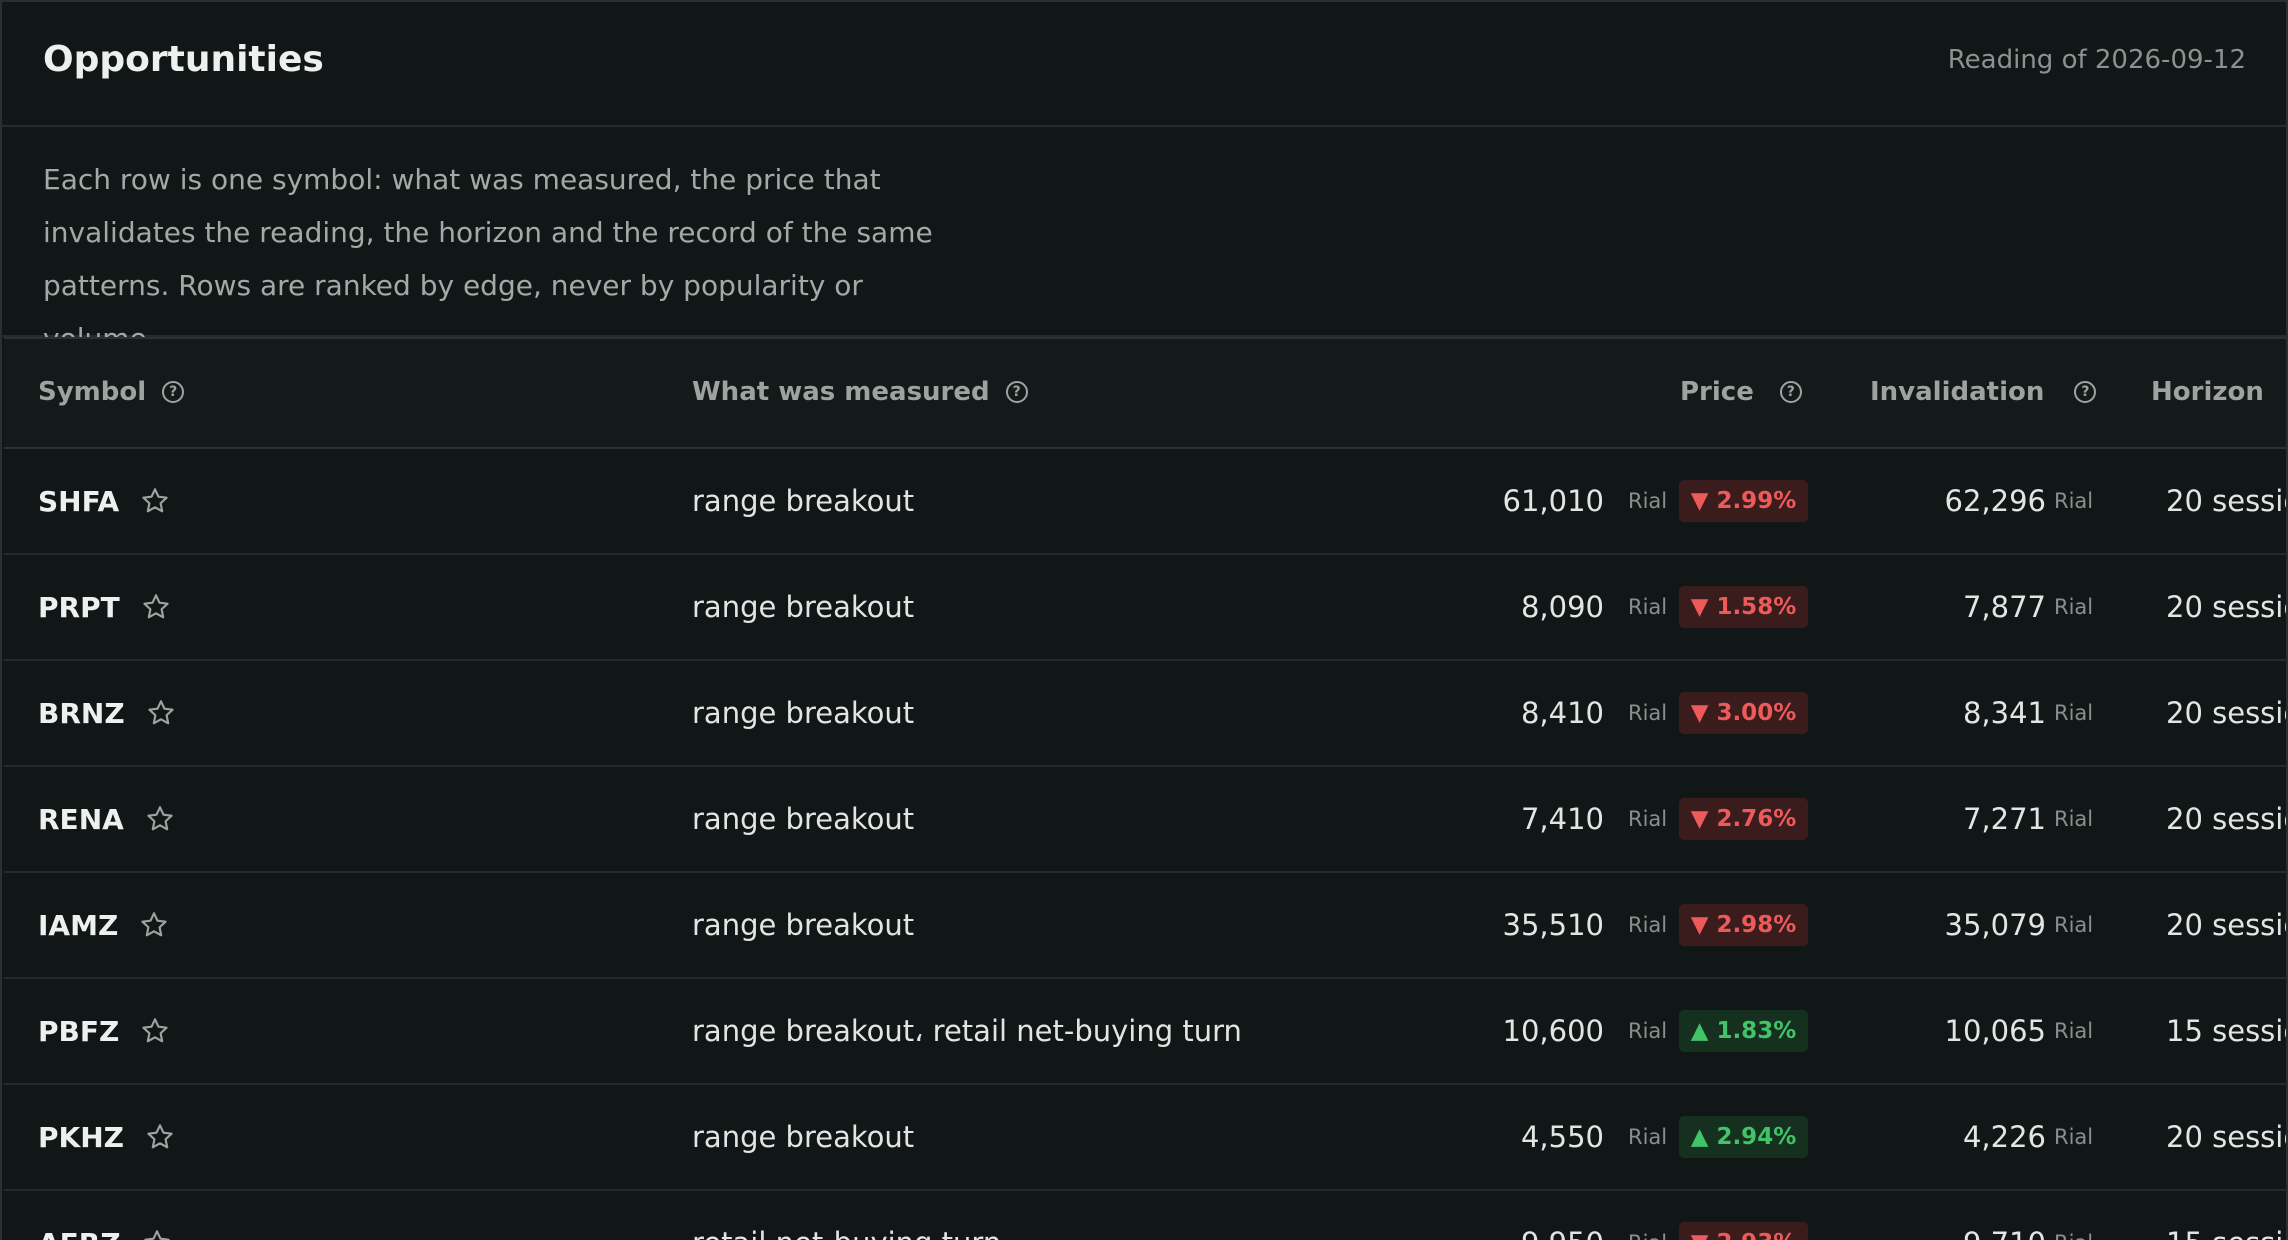  What do you see at coordinates (81, 713) in the screenshot?
I see `symbol-label: BRNZ` at bounding box center [81, 713].